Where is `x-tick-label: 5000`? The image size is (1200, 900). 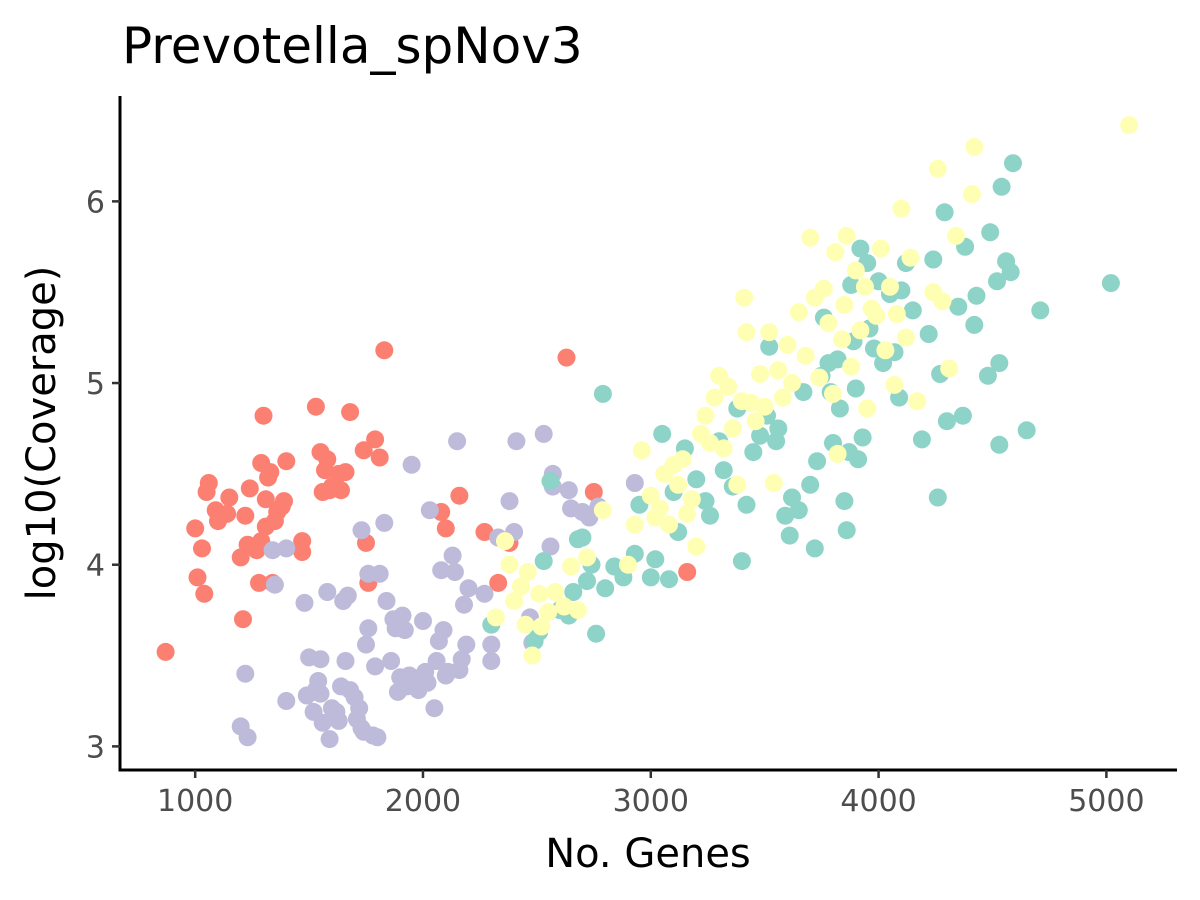 x-tick-label: 5000 is located at coordinates (1106, 801).